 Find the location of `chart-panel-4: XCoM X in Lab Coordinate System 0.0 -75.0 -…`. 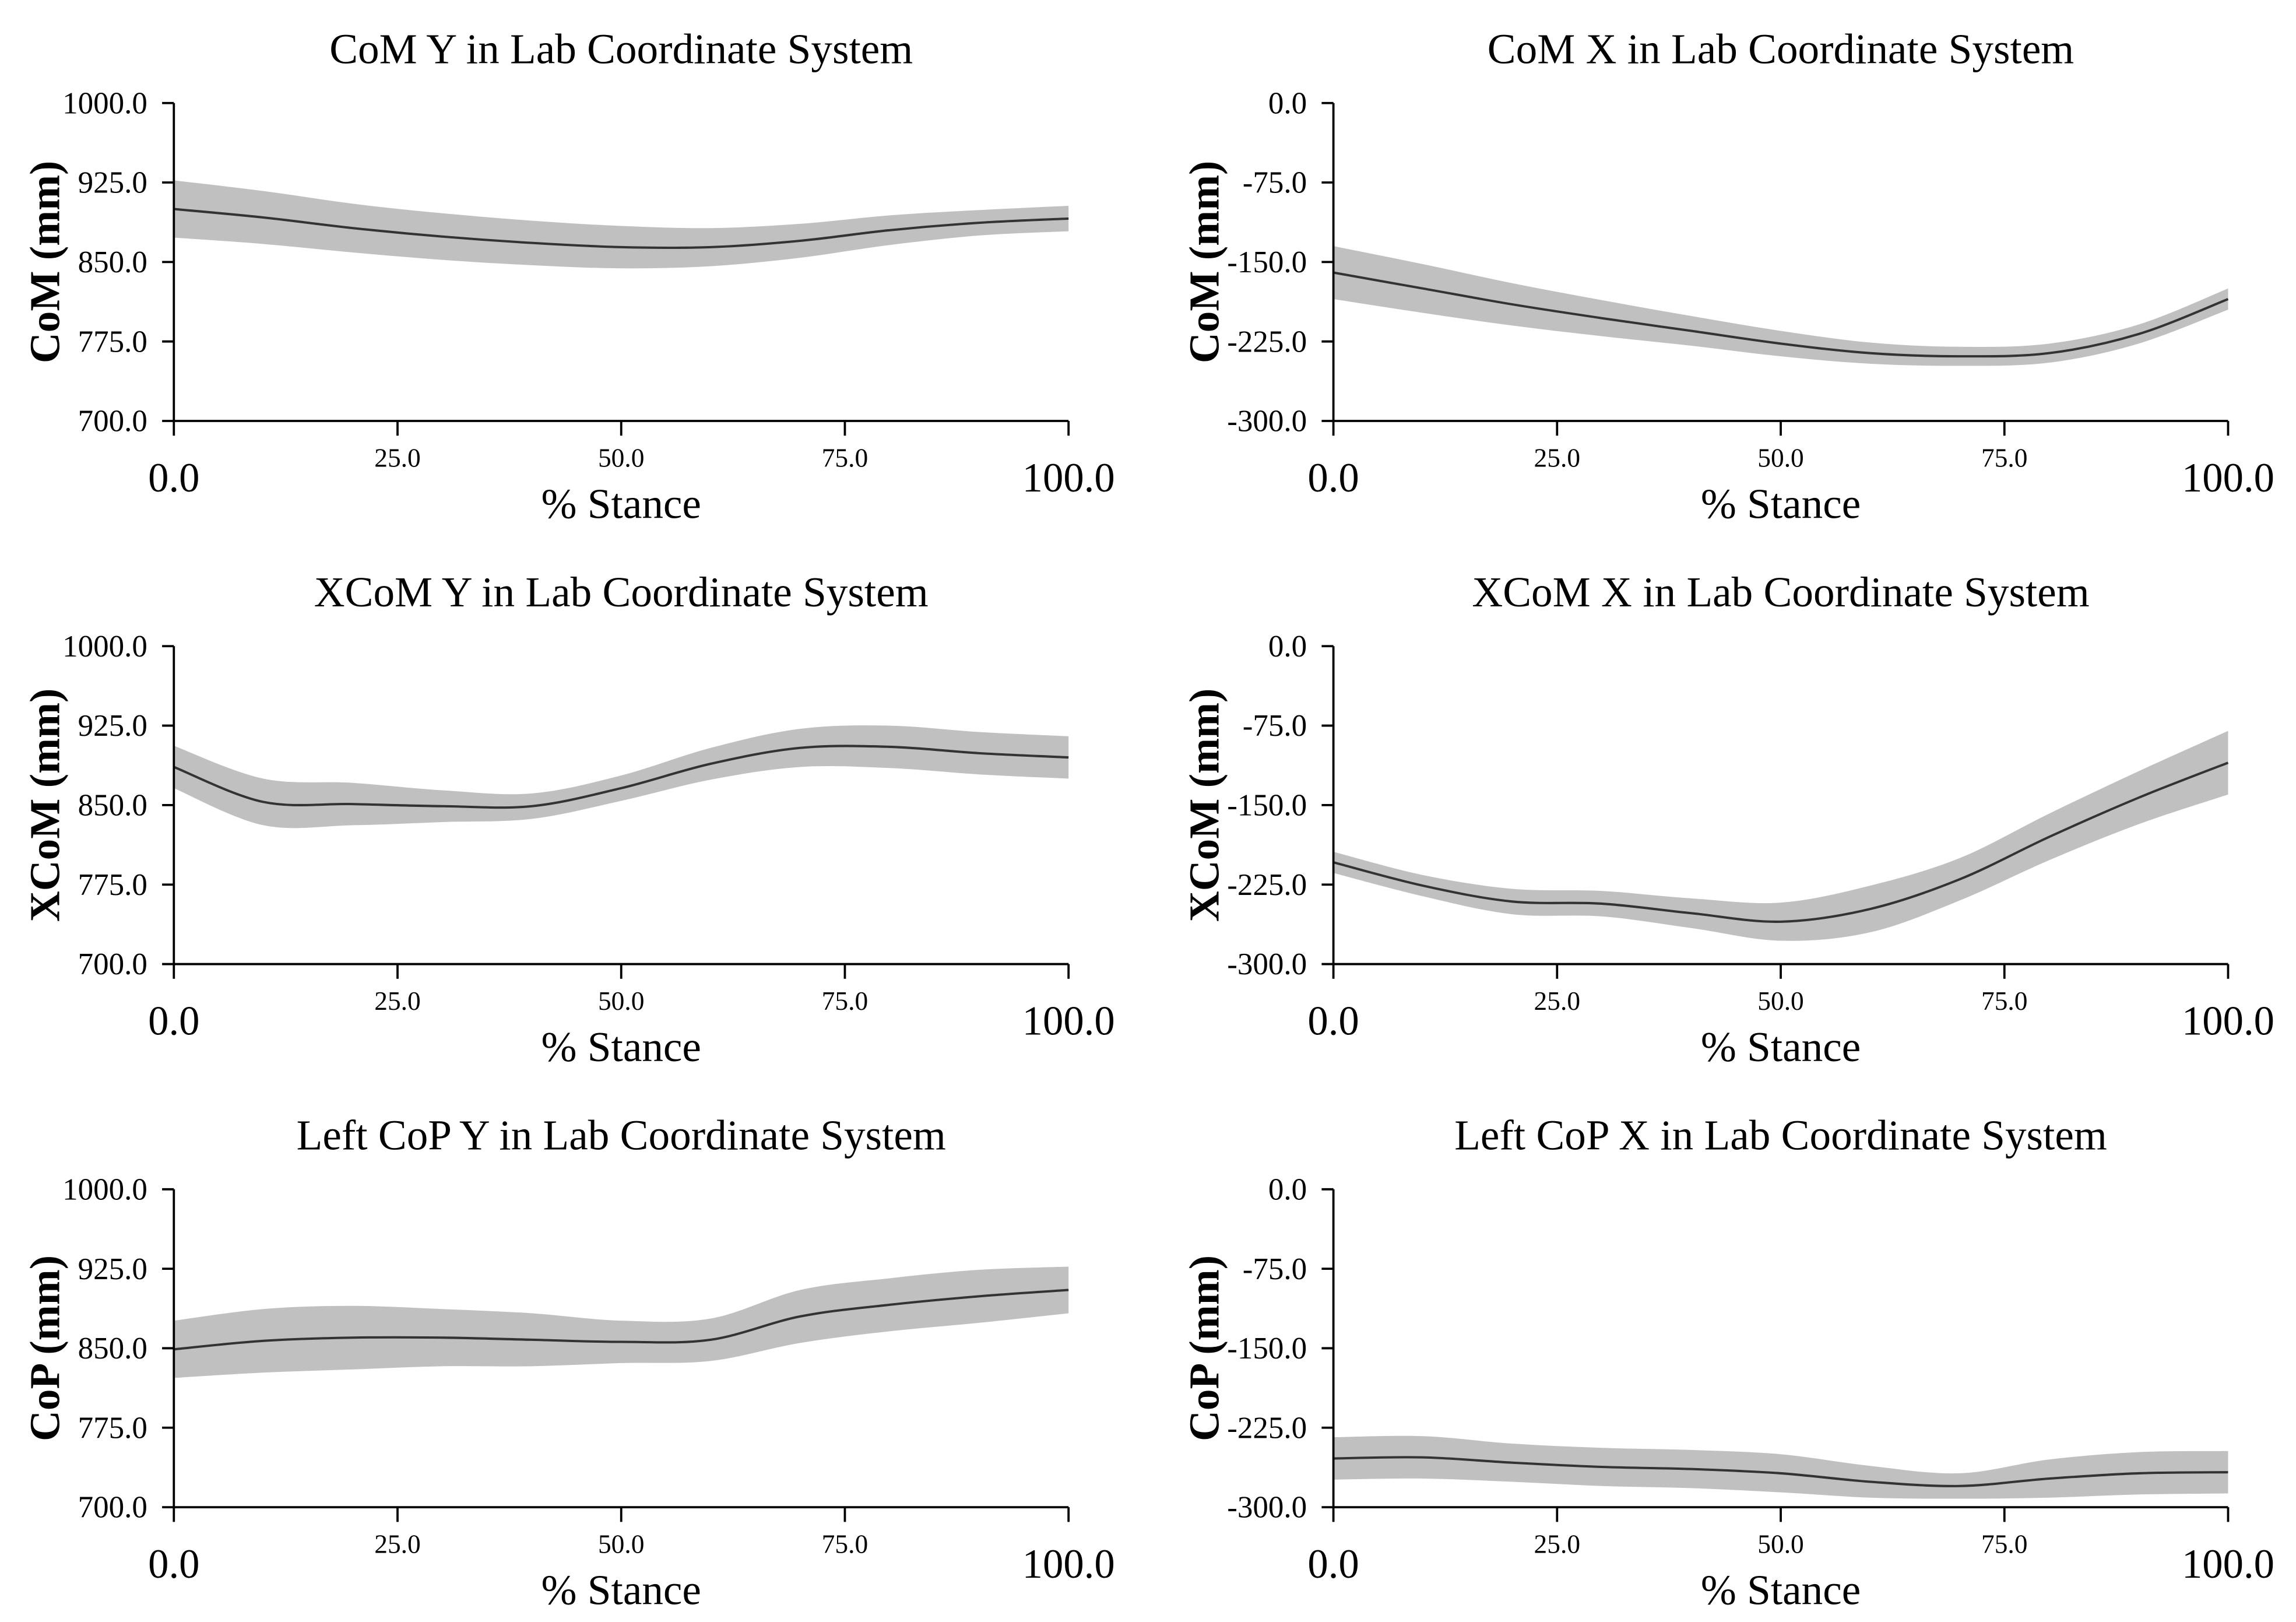

chart-panel-4: XCoM X in Lab Coordinate System 0.0 -75.0 -… is located at coordinates (1727, 819).